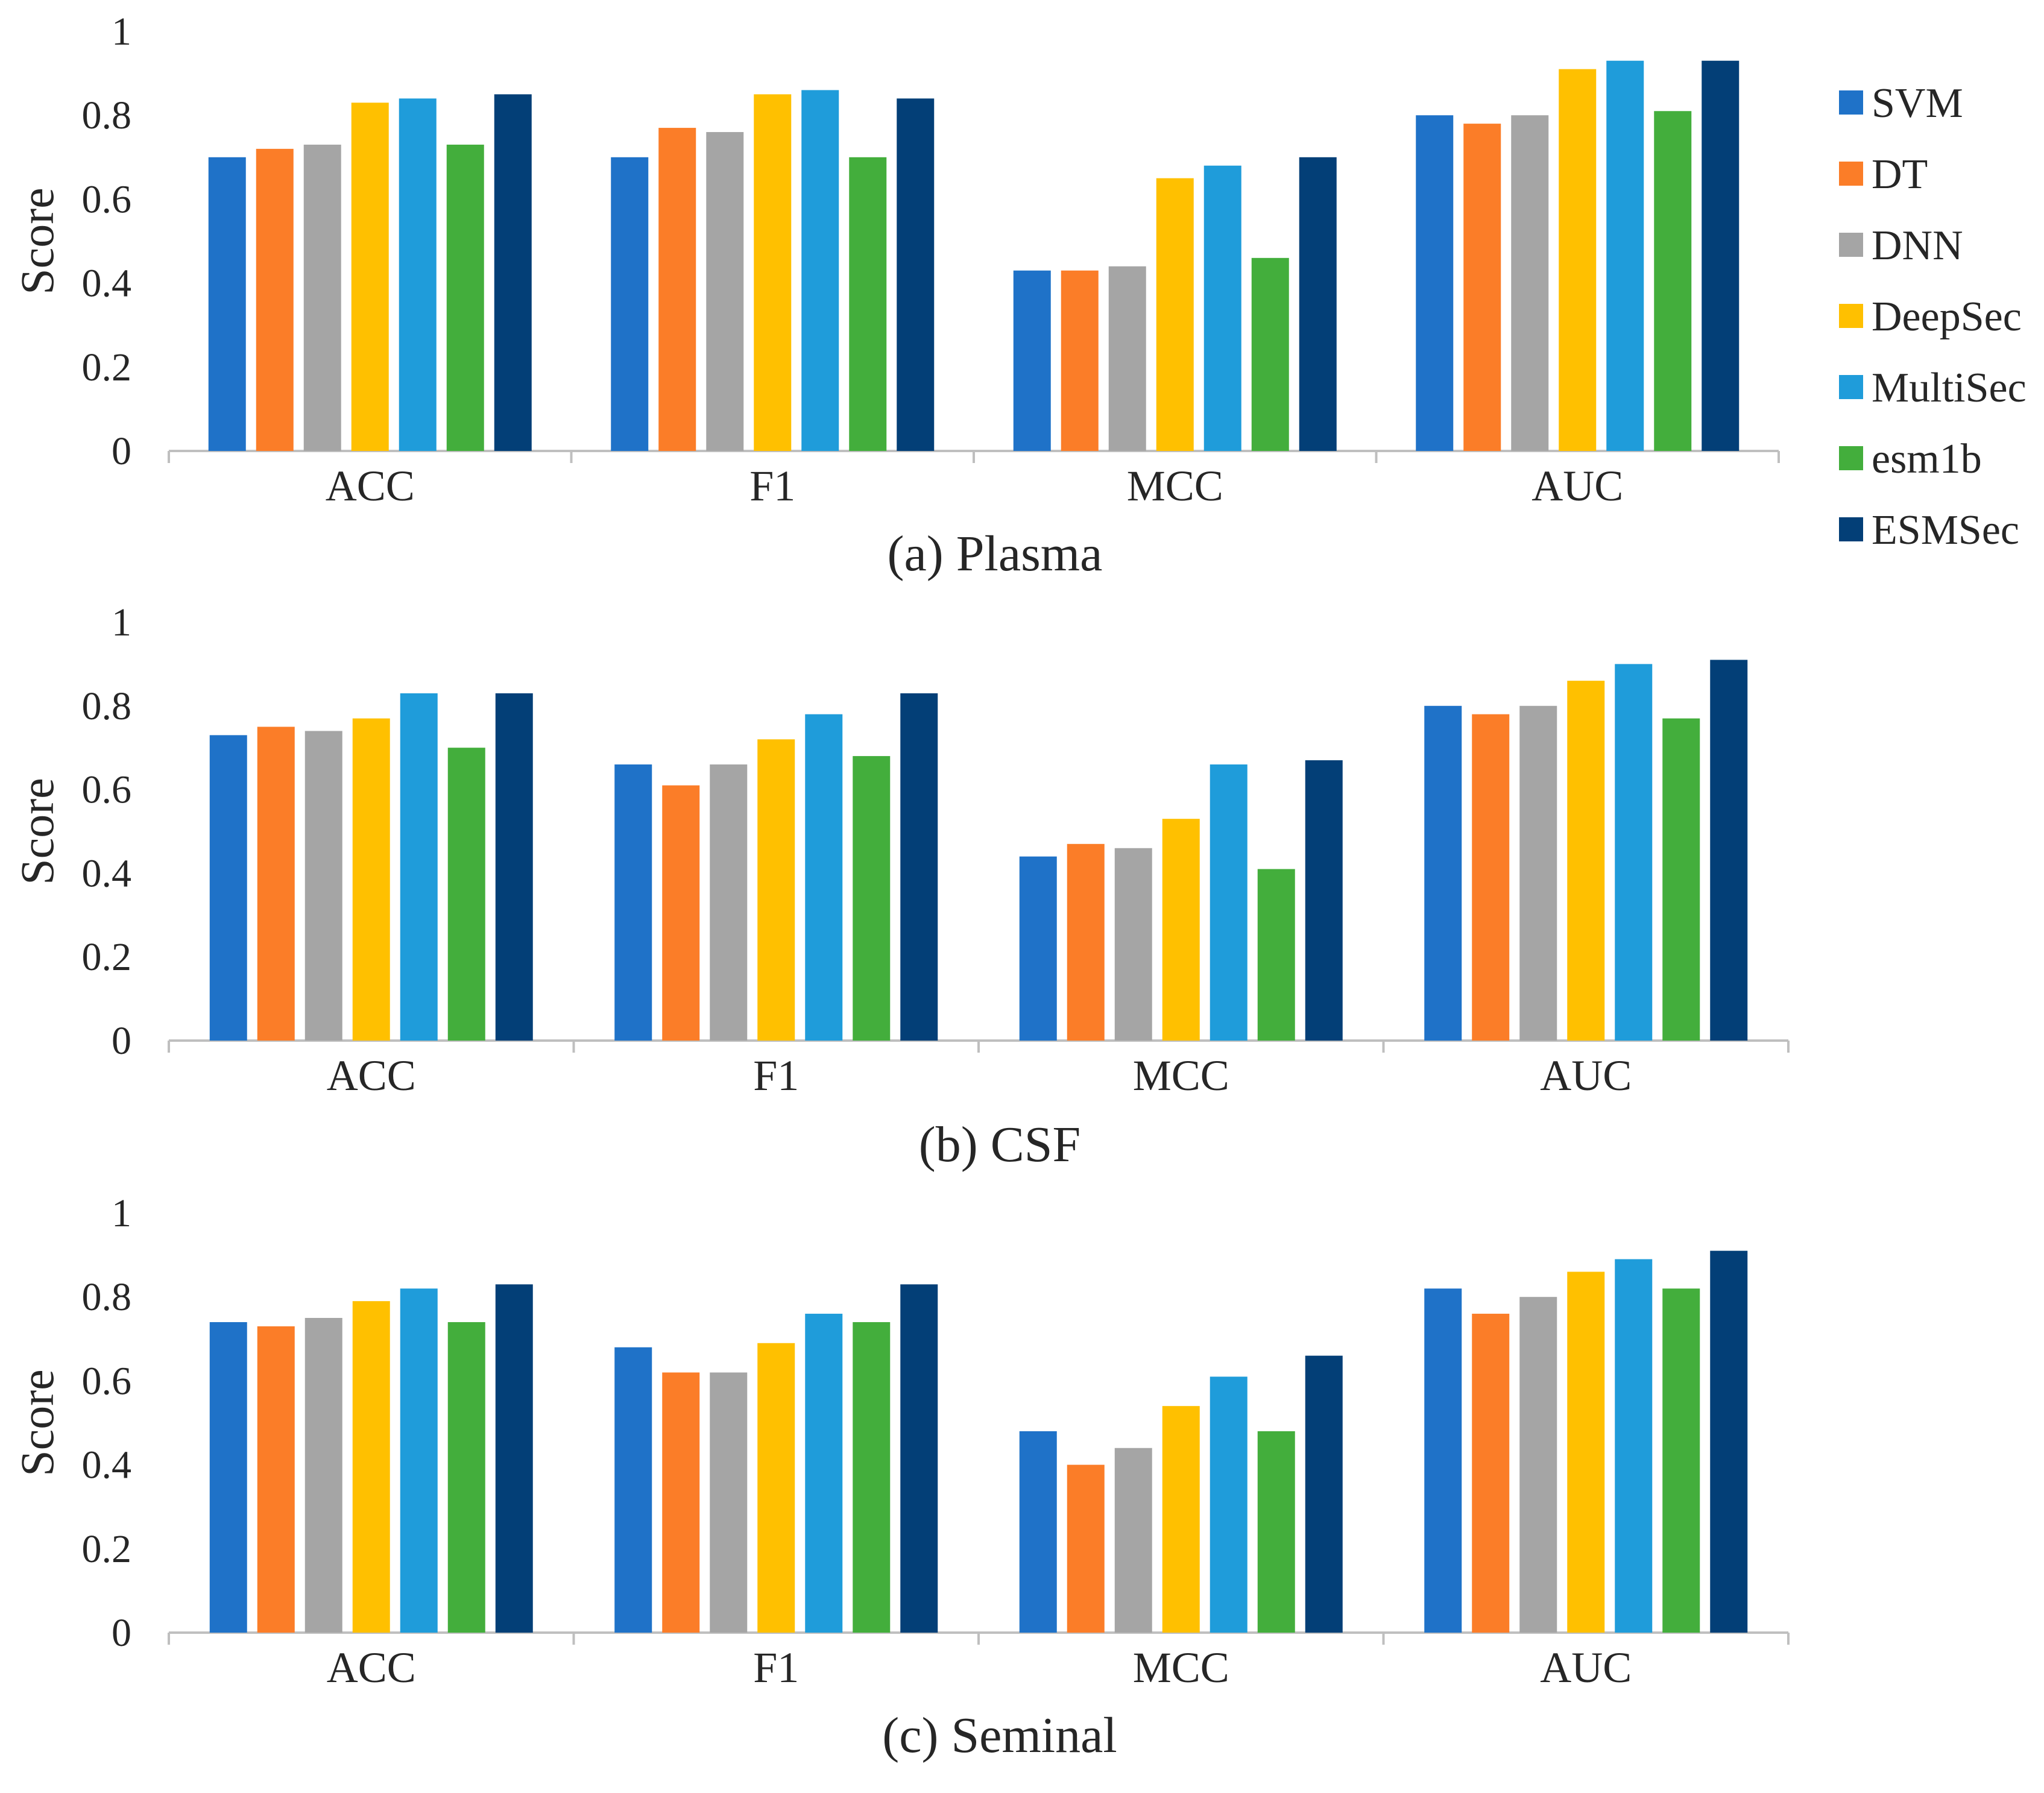 Image resolution: width=2044 pixels, height=1793 pixels. Describe the element at coordinates (999, 1735) in the screenshot. I see `panel-caption: (c) Seminal` at that location.